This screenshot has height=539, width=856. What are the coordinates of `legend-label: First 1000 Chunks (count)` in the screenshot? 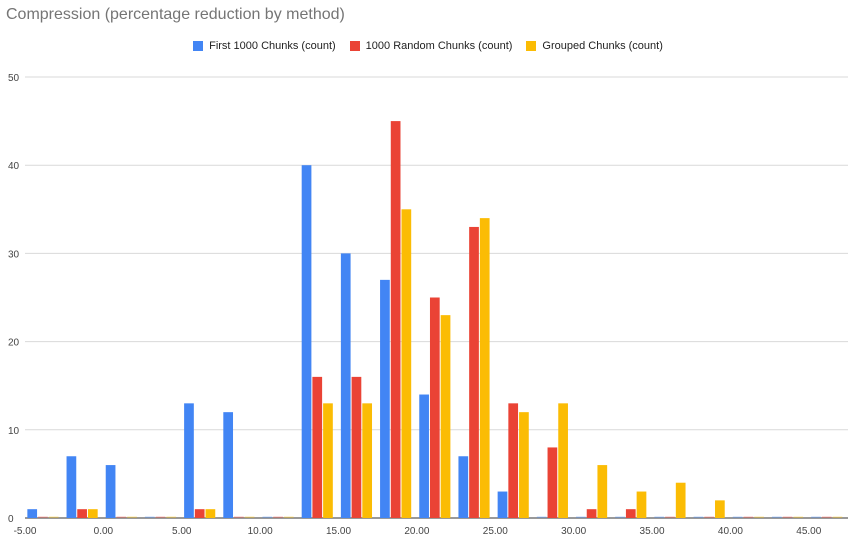 It's located at (272, 46).